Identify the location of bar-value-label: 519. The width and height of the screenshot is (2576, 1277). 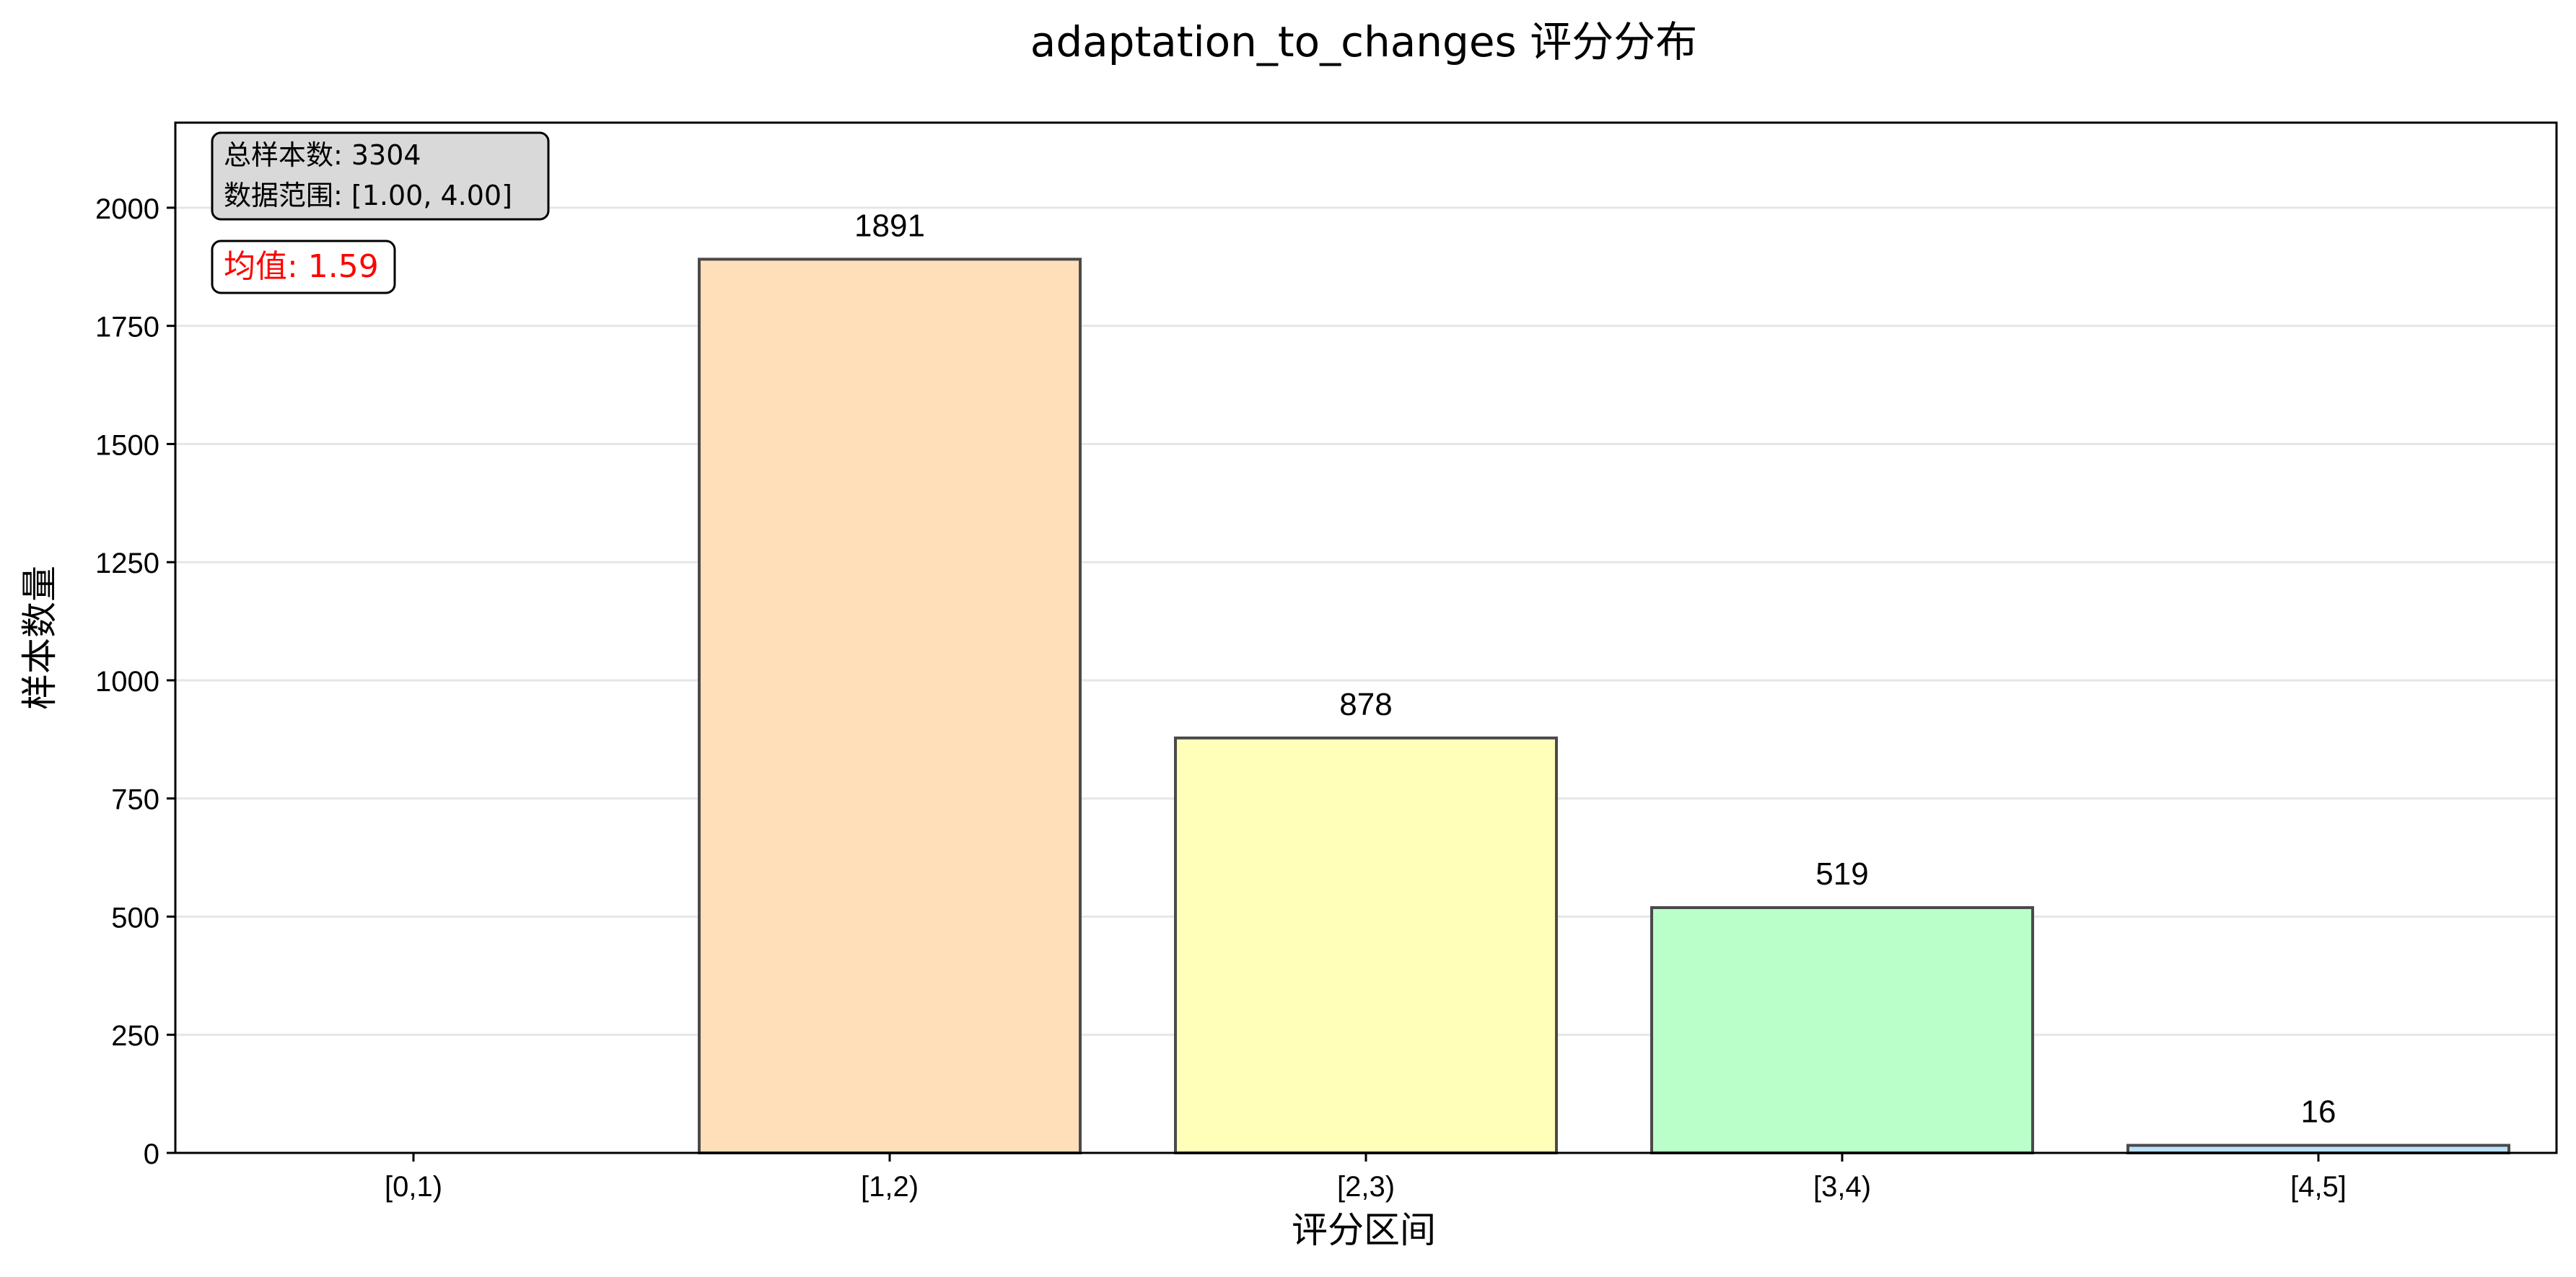
(1841, 874).